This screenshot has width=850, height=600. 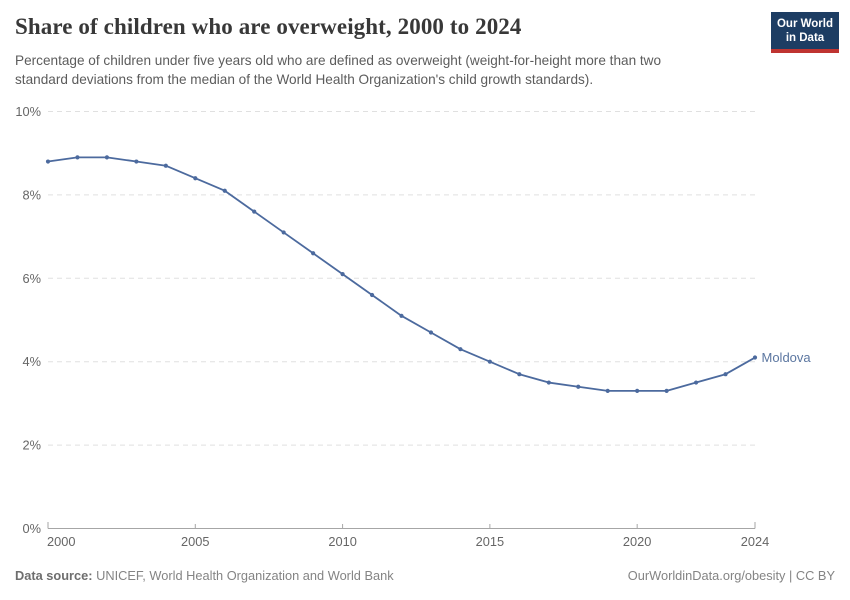 I want to click on data-point-2011, so click(x=372, y=295).